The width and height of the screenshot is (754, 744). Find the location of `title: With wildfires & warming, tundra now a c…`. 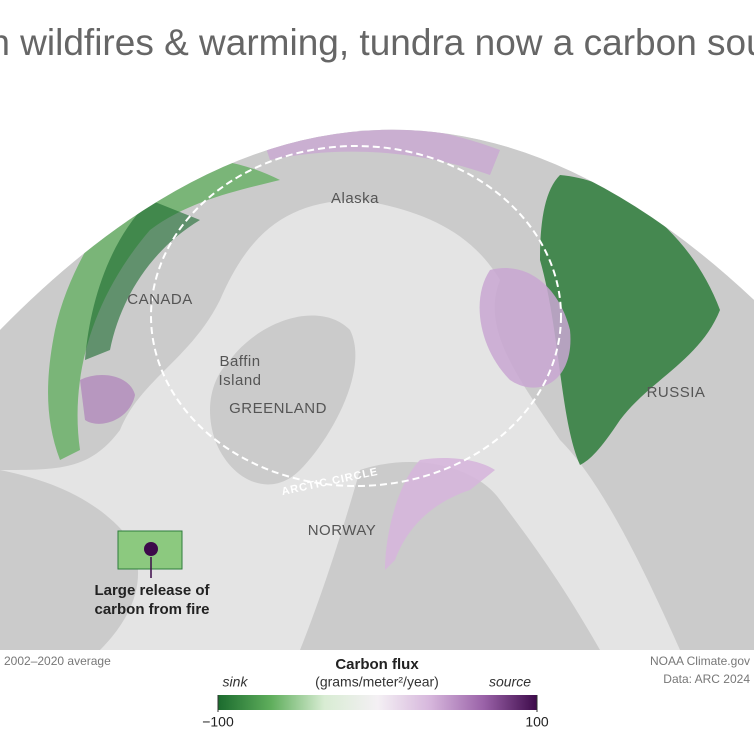

title: With wildfires & warming, tundra now a c… is located at coordinates (377, 42).